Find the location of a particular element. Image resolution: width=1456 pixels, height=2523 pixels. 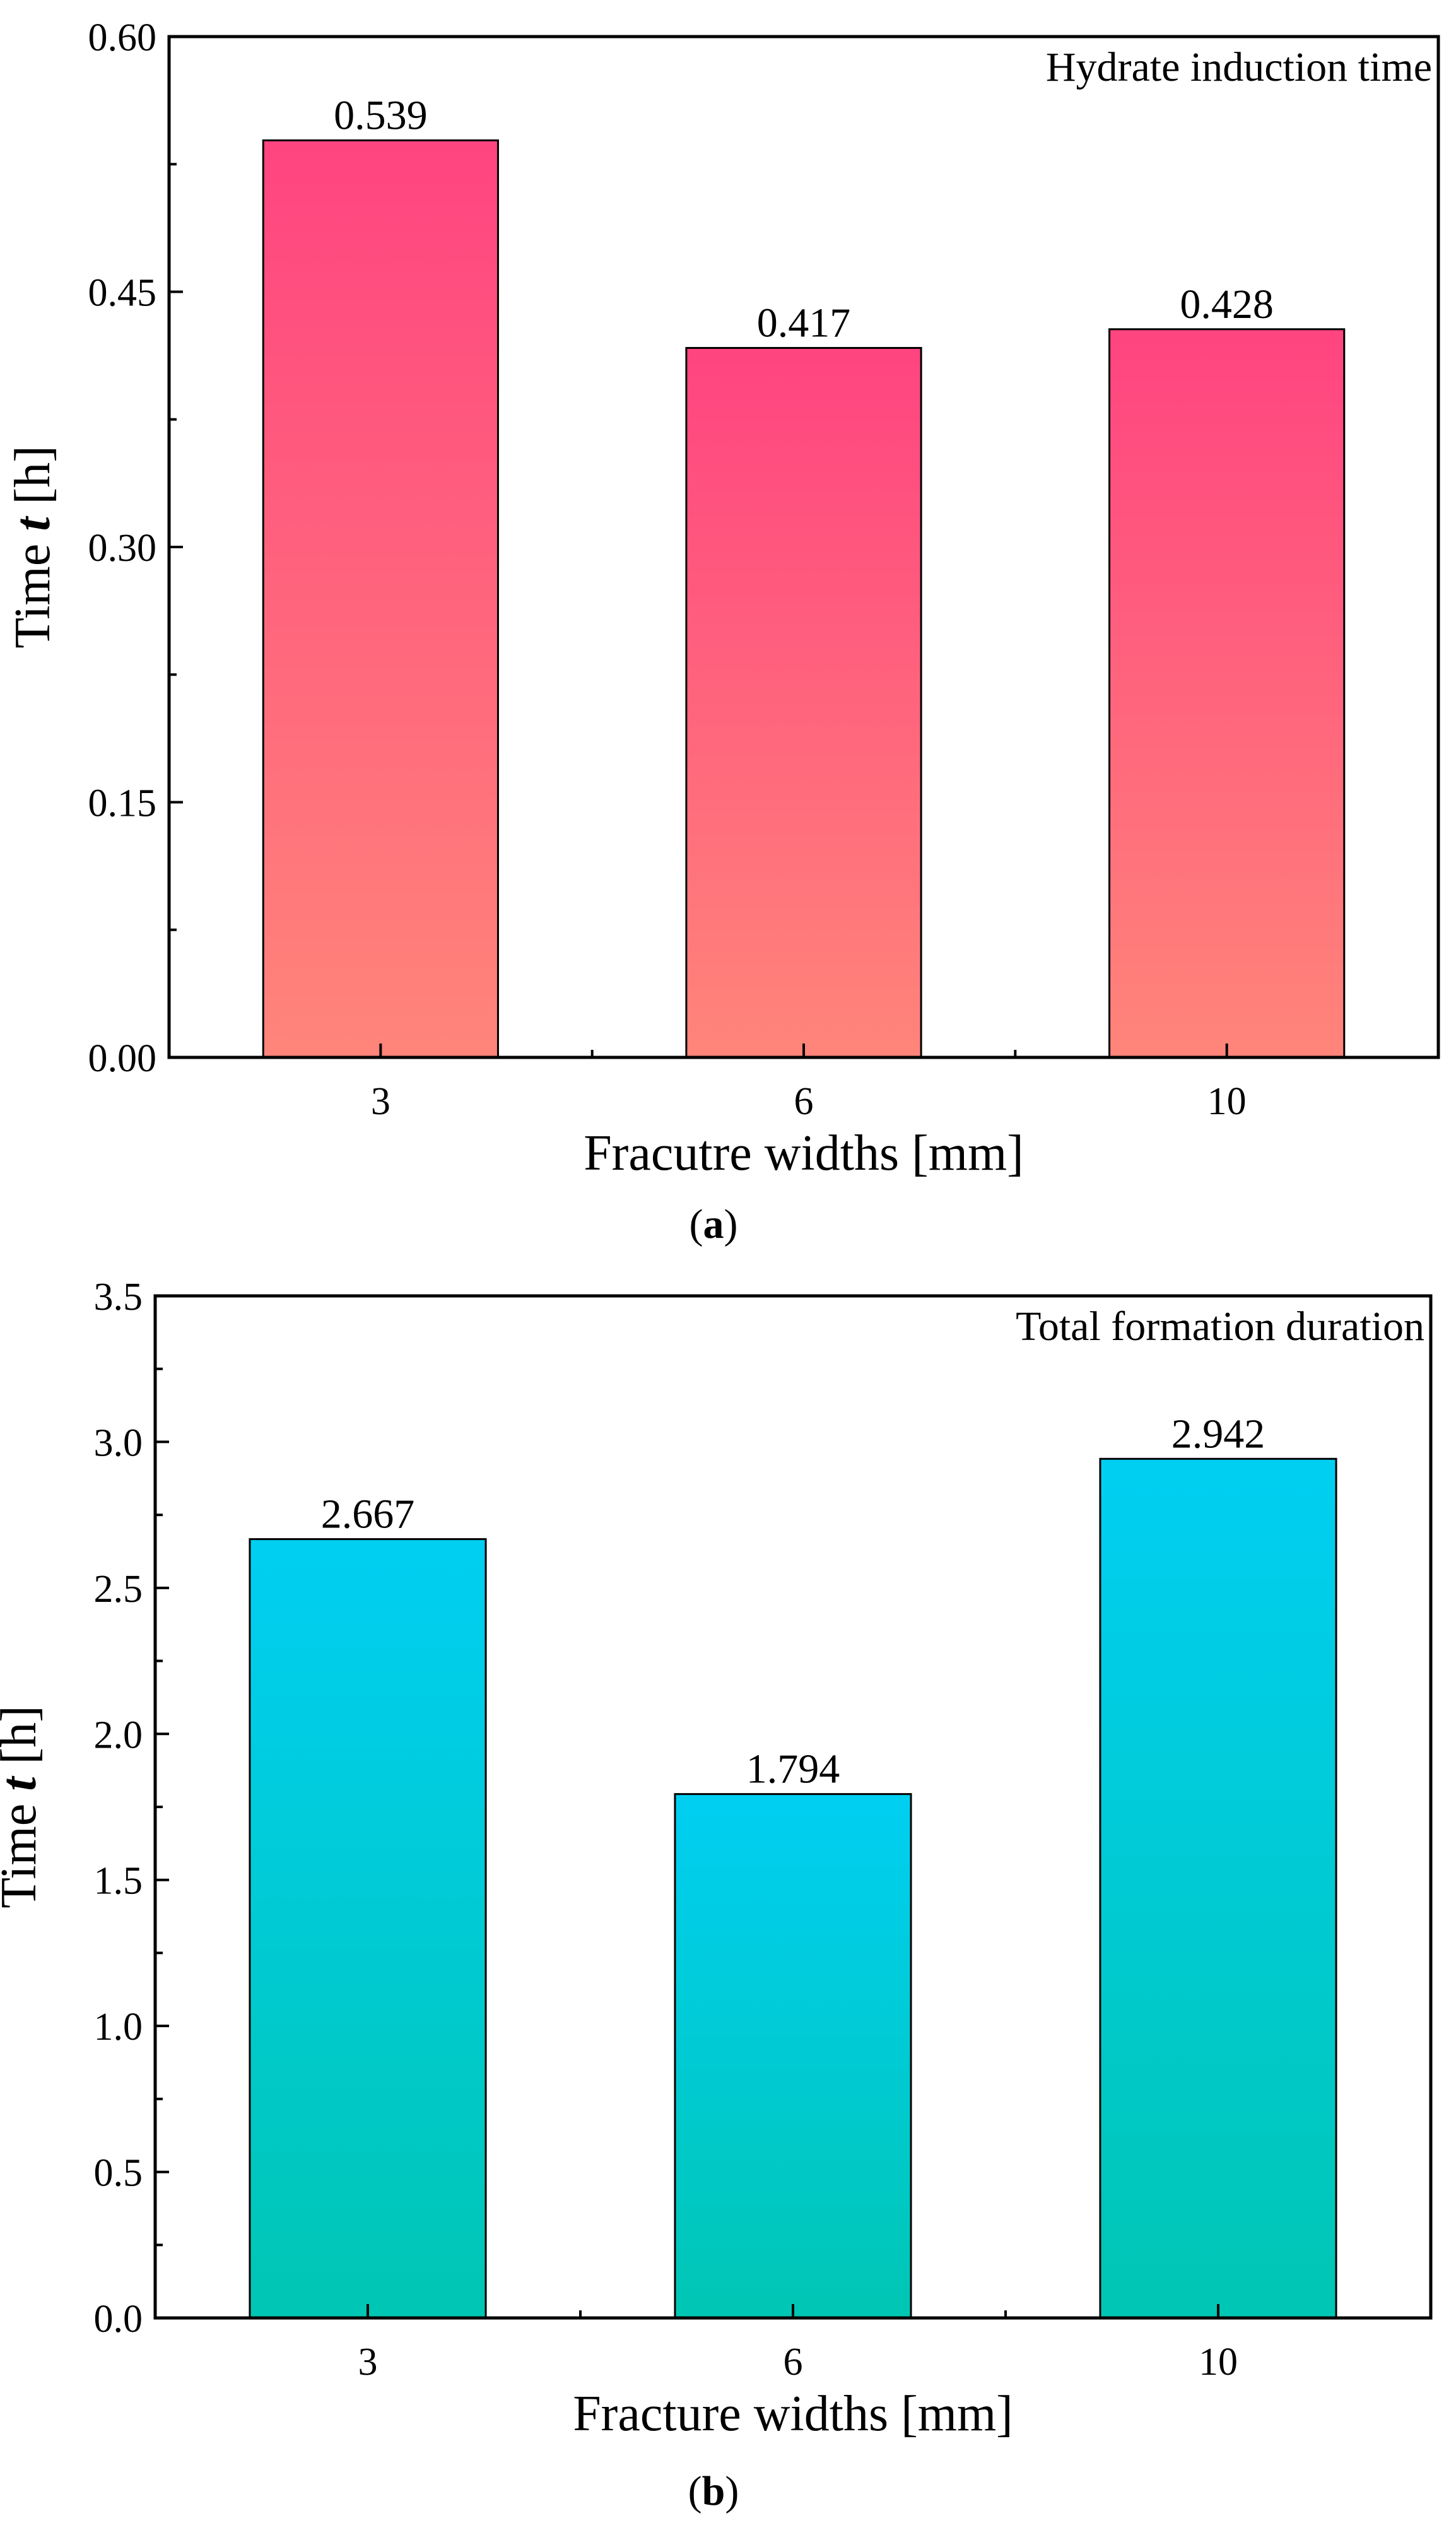

y-tick-label-b-4: 2.0 is located at coordinates (118, 1735).